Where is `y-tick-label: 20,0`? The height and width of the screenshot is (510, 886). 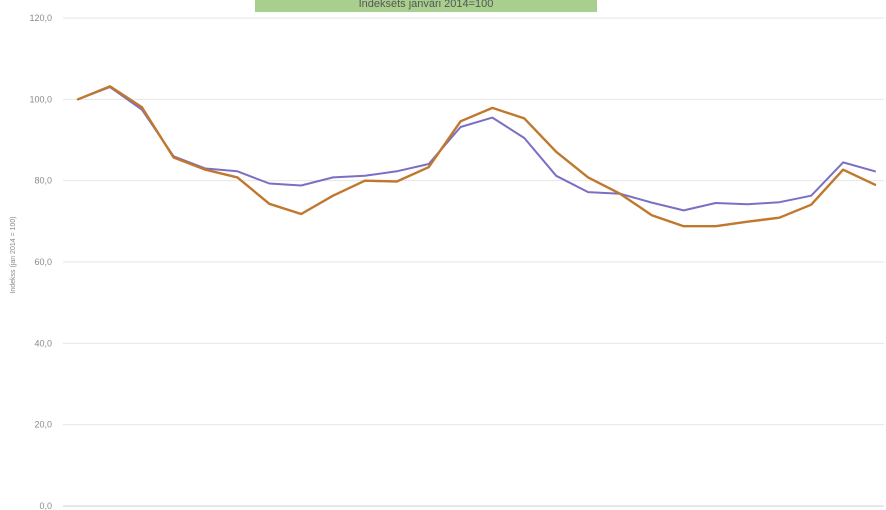 y-tick-label: 20,0 is located at coordinates (43, 425).